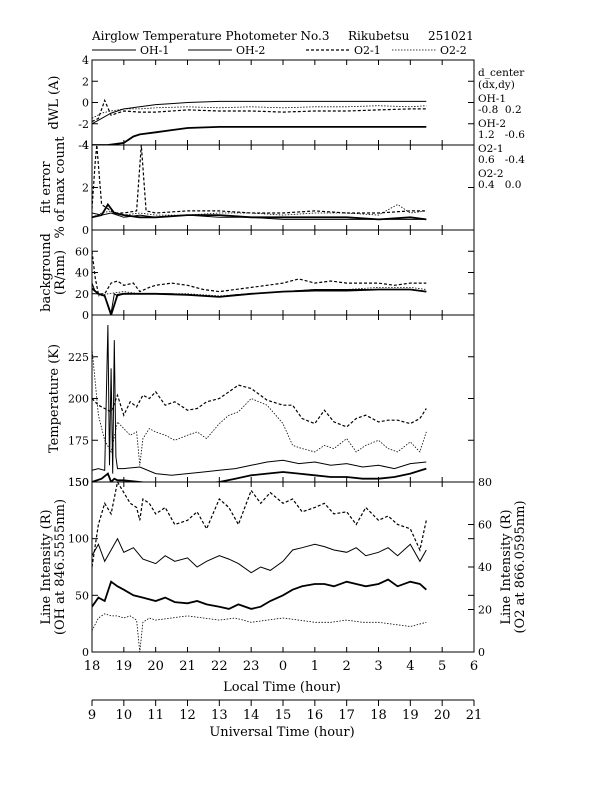 The width and height of the screenshot is (612, 792). What do you see at coordinates (501, 73) in the screenshot?
I see `info-title: d_center` at bounding box center [501, 73].